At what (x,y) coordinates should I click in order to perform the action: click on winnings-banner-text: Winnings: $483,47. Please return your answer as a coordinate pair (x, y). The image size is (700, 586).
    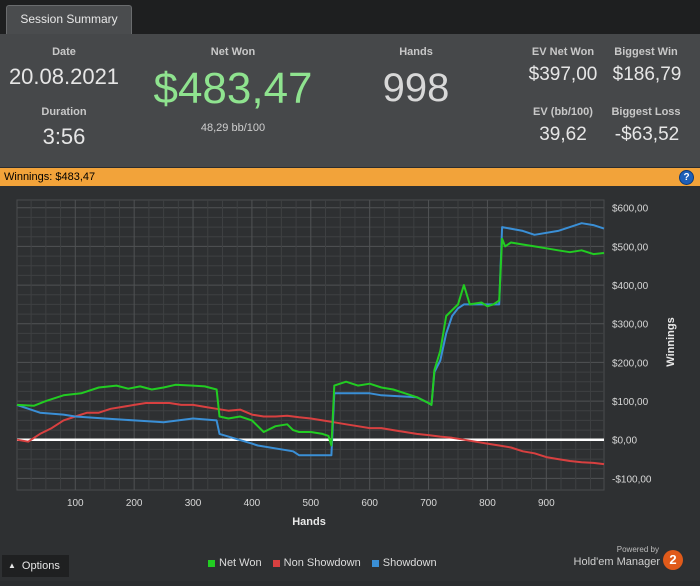
    Looking at the image, I should click on (50, 177).